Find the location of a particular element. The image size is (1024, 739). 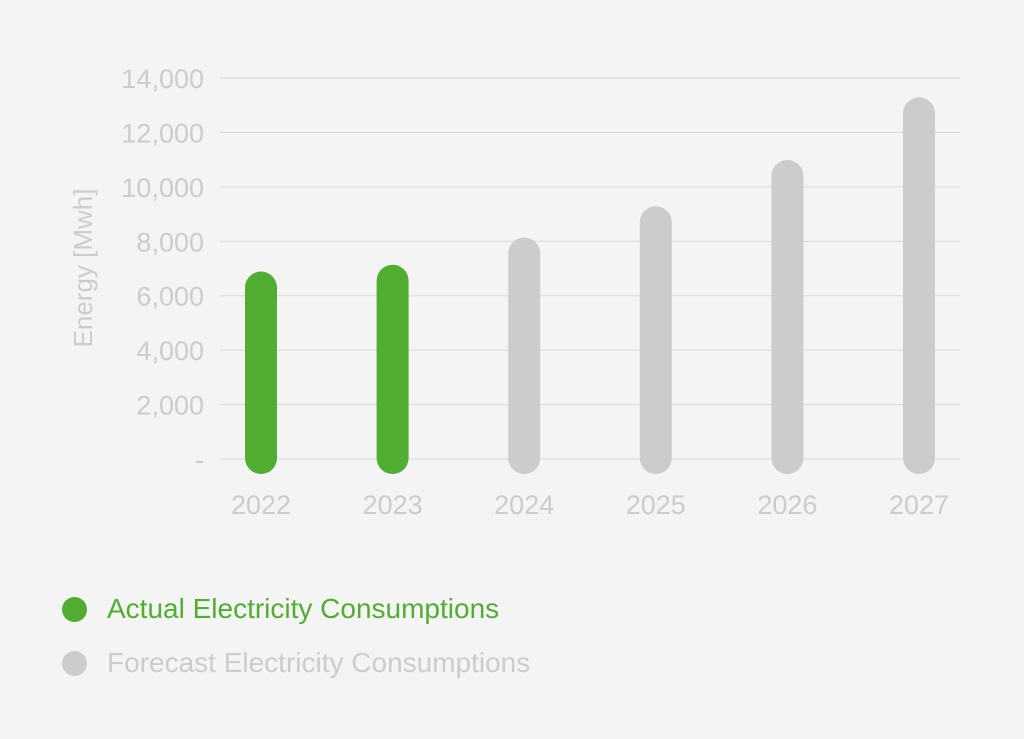

bar-actual-2022 is located at coordinates (261, 372).